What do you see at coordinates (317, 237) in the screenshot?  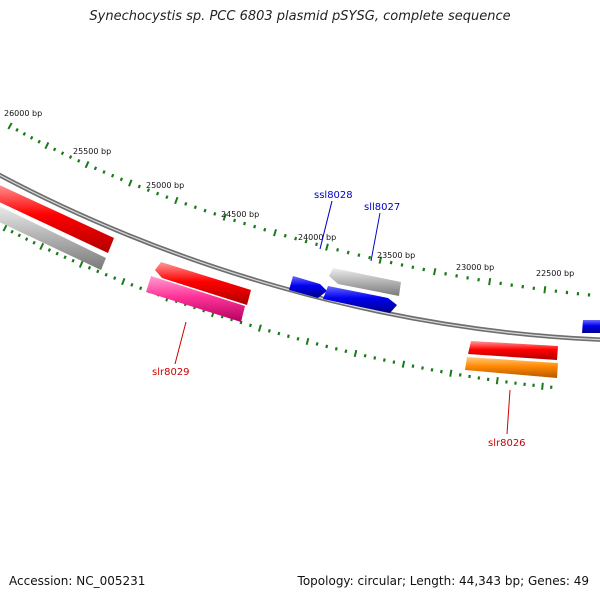 I see `ruler-label-24000: 24000 bp` at bounding box center [317, 237].